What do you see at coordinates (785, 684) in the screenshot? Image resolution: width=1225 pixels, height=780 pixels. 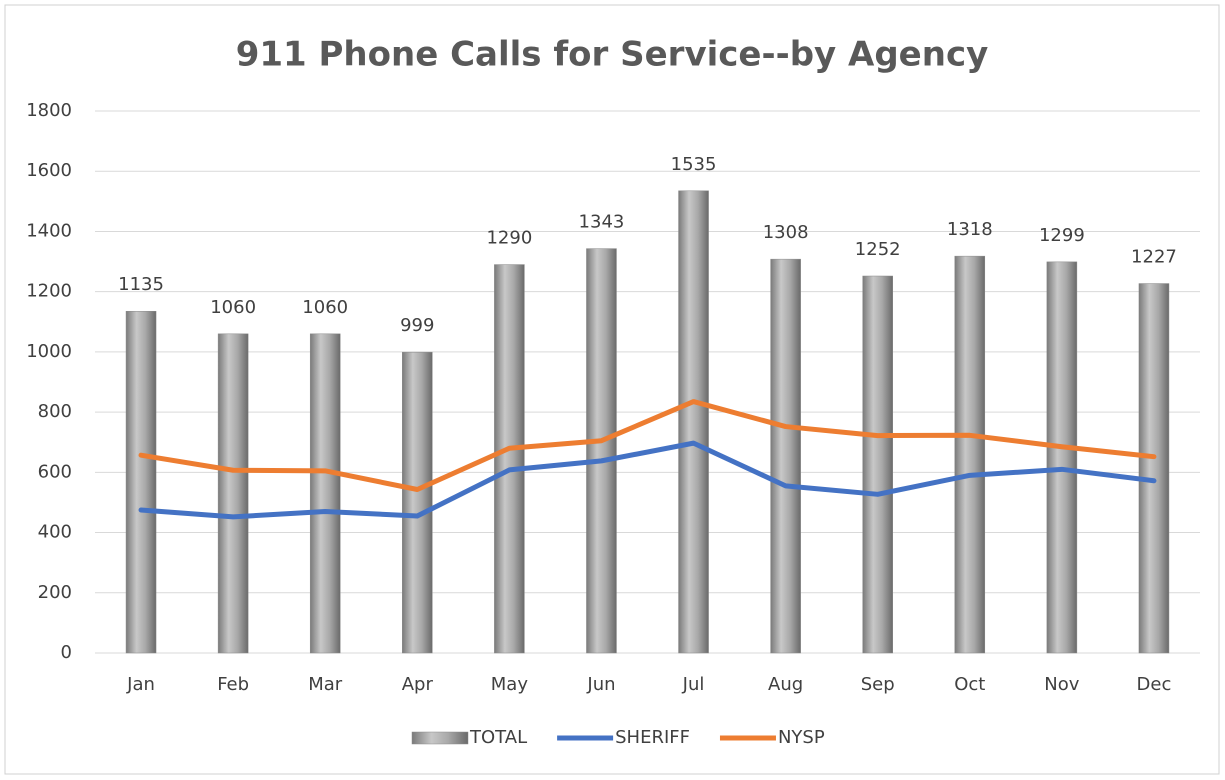 I see `x-tick-label: Aug` at bounding box center [785, 684].